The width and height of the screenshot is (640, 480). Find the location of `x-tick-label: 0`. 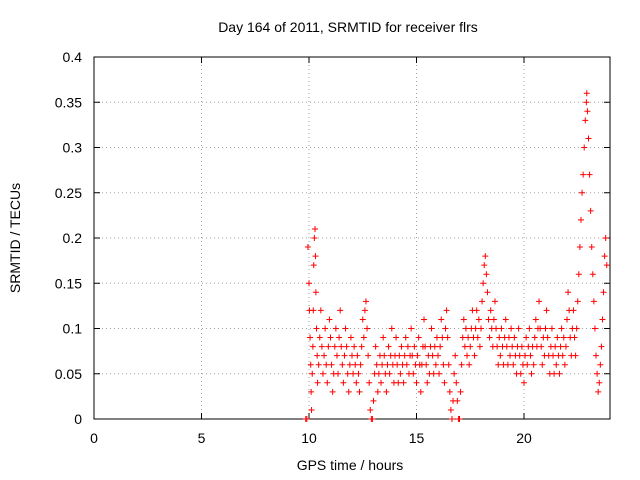

x-tick-label: 0 is located at coordinates (94, 438).